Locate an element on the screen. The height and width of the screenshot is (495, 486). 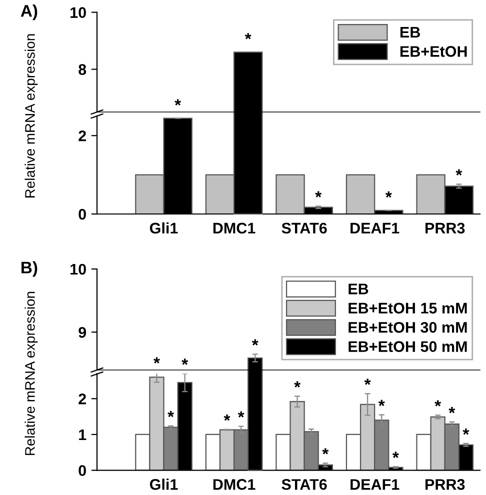
y-tick-label: 8 is located at coordinates (82, 69).